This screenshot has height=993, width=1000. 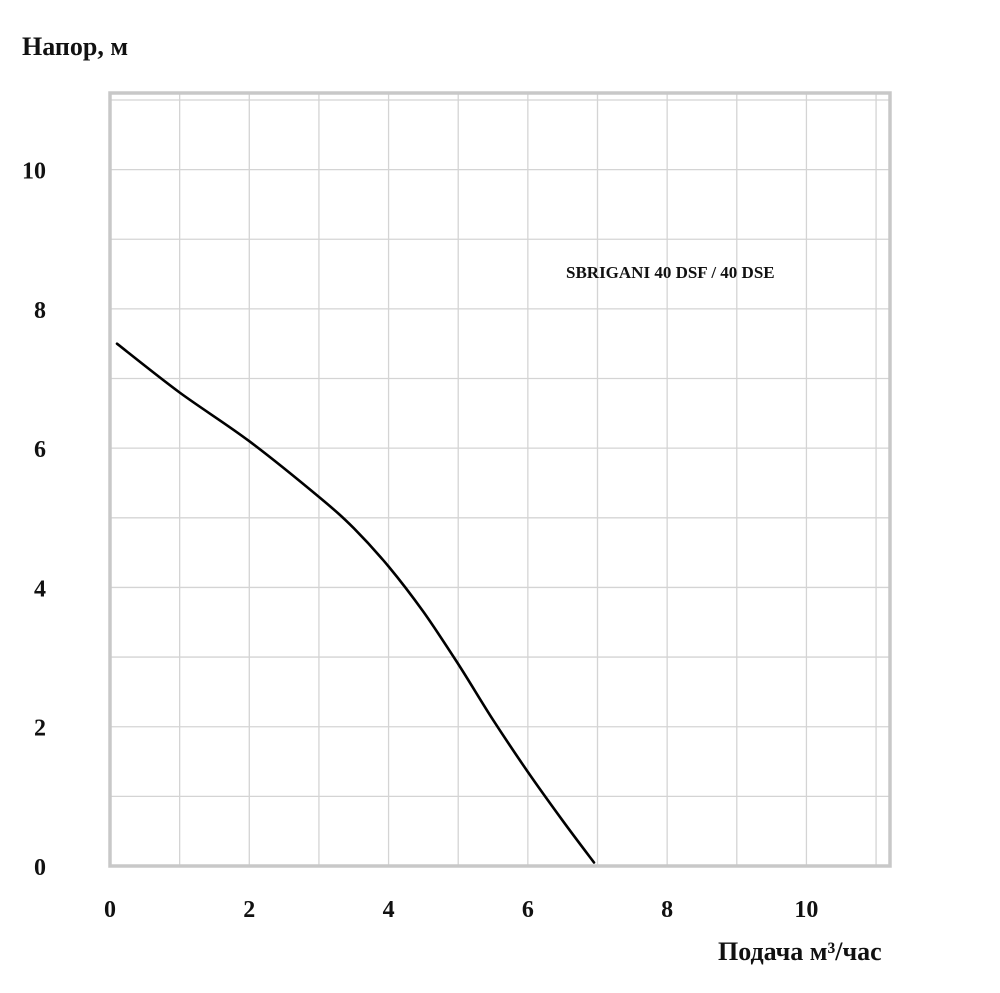 I want to click on y-tick-labels: 0 2 4 6 8 10, so click(x=34, y=520).